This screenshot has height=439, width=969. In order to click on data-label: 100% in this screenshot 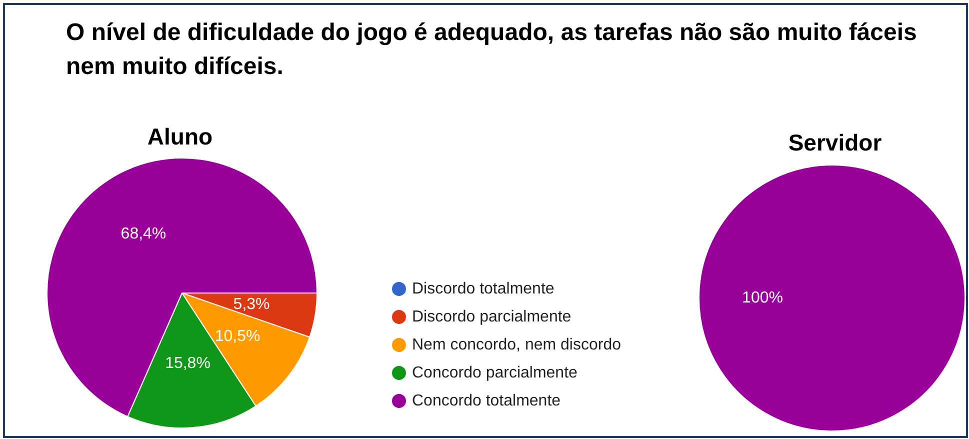, I will do `click(762, 298)`.